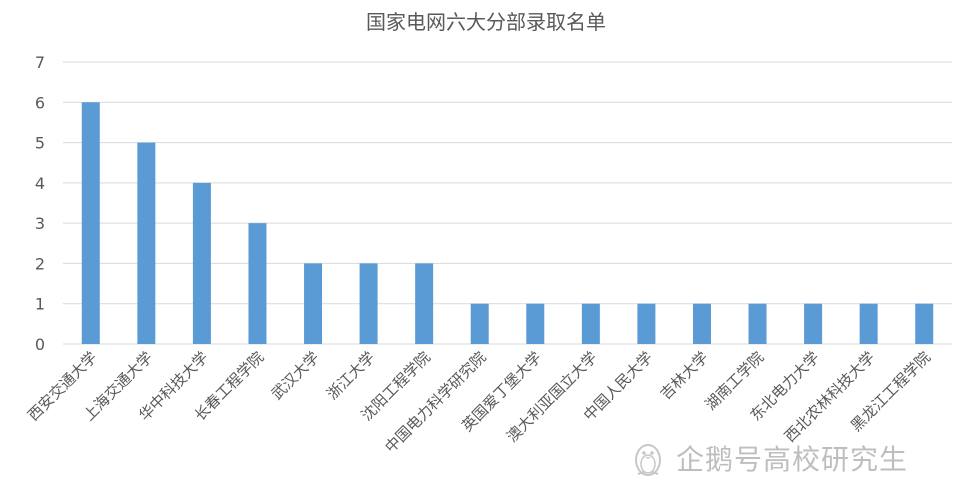  Describe the element at coordinates (40, 102) in the screenshot. I see `y-tick-label: 6` at that location.